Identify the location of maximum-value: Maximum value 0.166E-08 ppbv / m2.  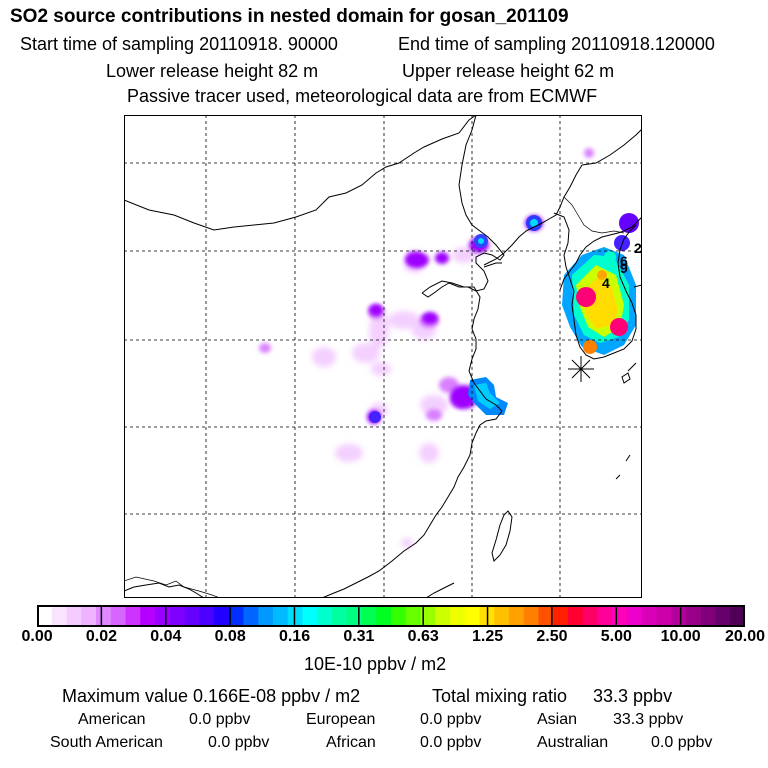
(211, 696).